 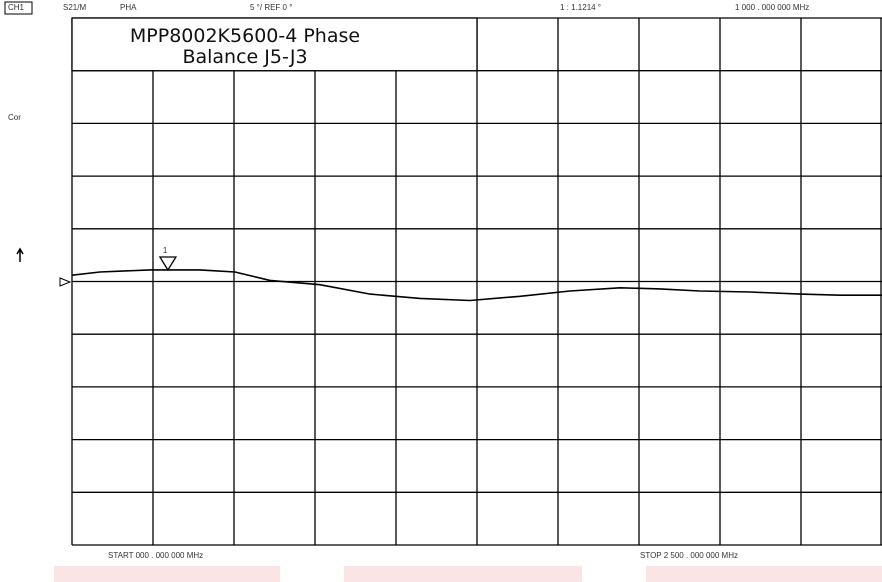 I want to click on trace, so click(x=476, y=285).